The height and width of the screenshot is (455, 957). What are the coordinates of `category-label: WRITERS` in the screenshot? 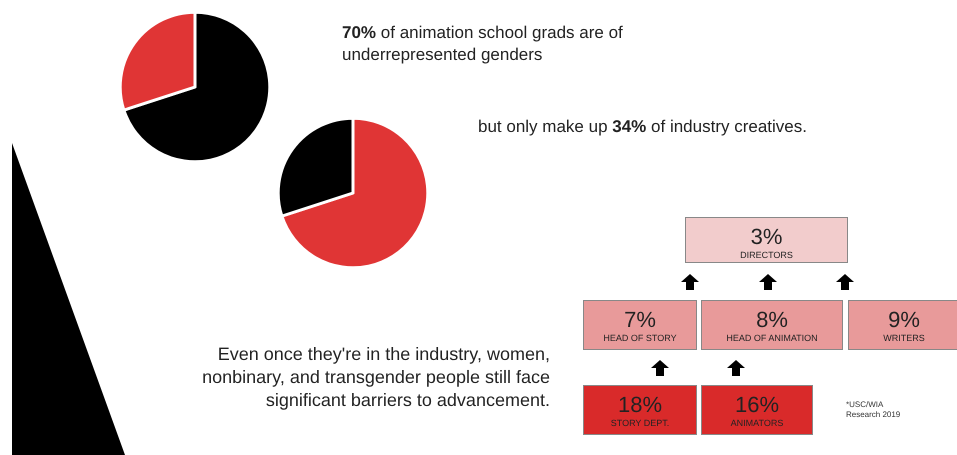 It's located at (904, 338).